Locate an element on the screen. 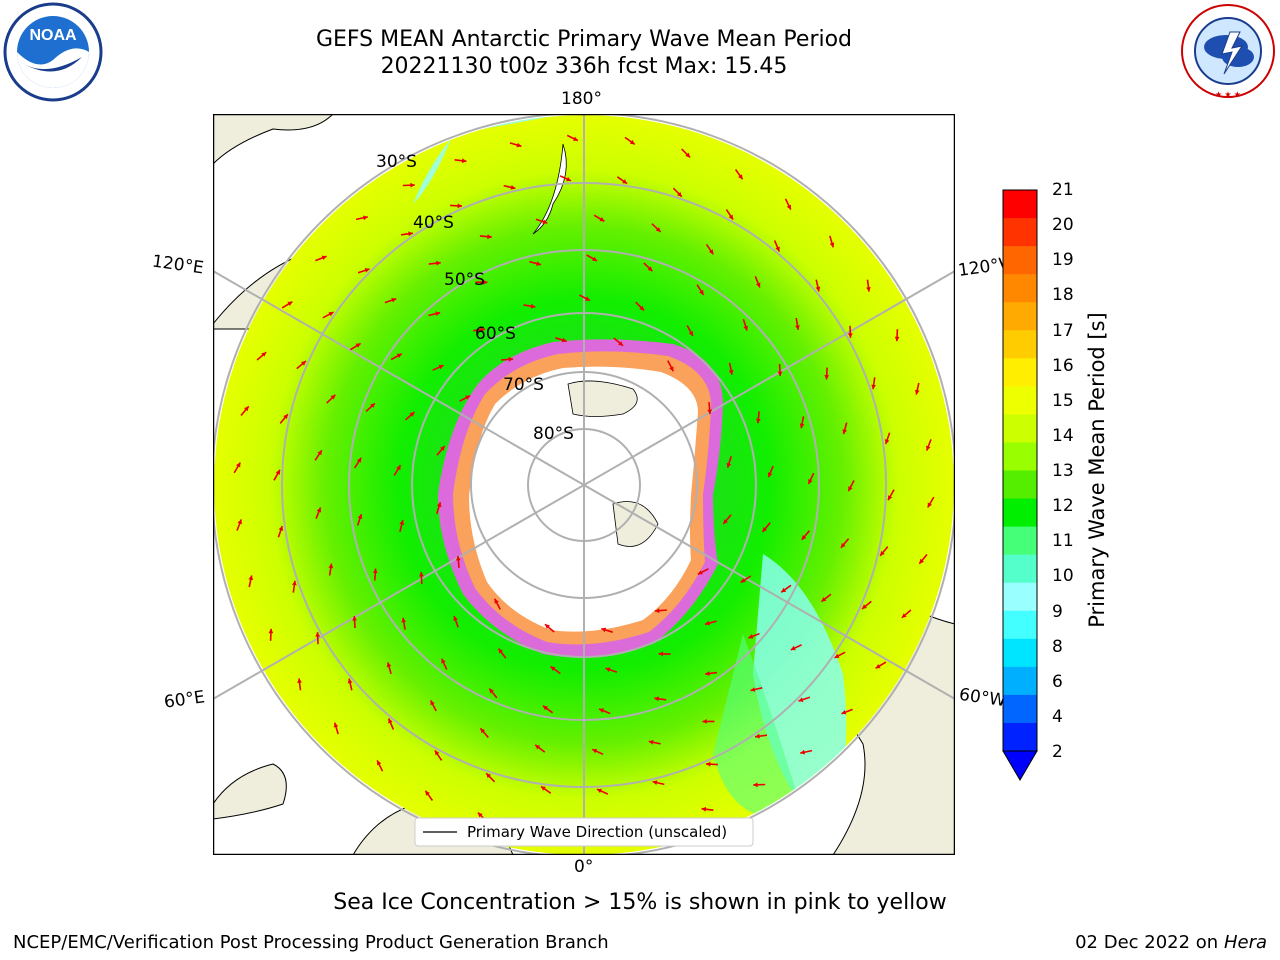 This screenshot has height=960, width=1280. lat-label-50s: 50°S is located at coordinates (464, 280).